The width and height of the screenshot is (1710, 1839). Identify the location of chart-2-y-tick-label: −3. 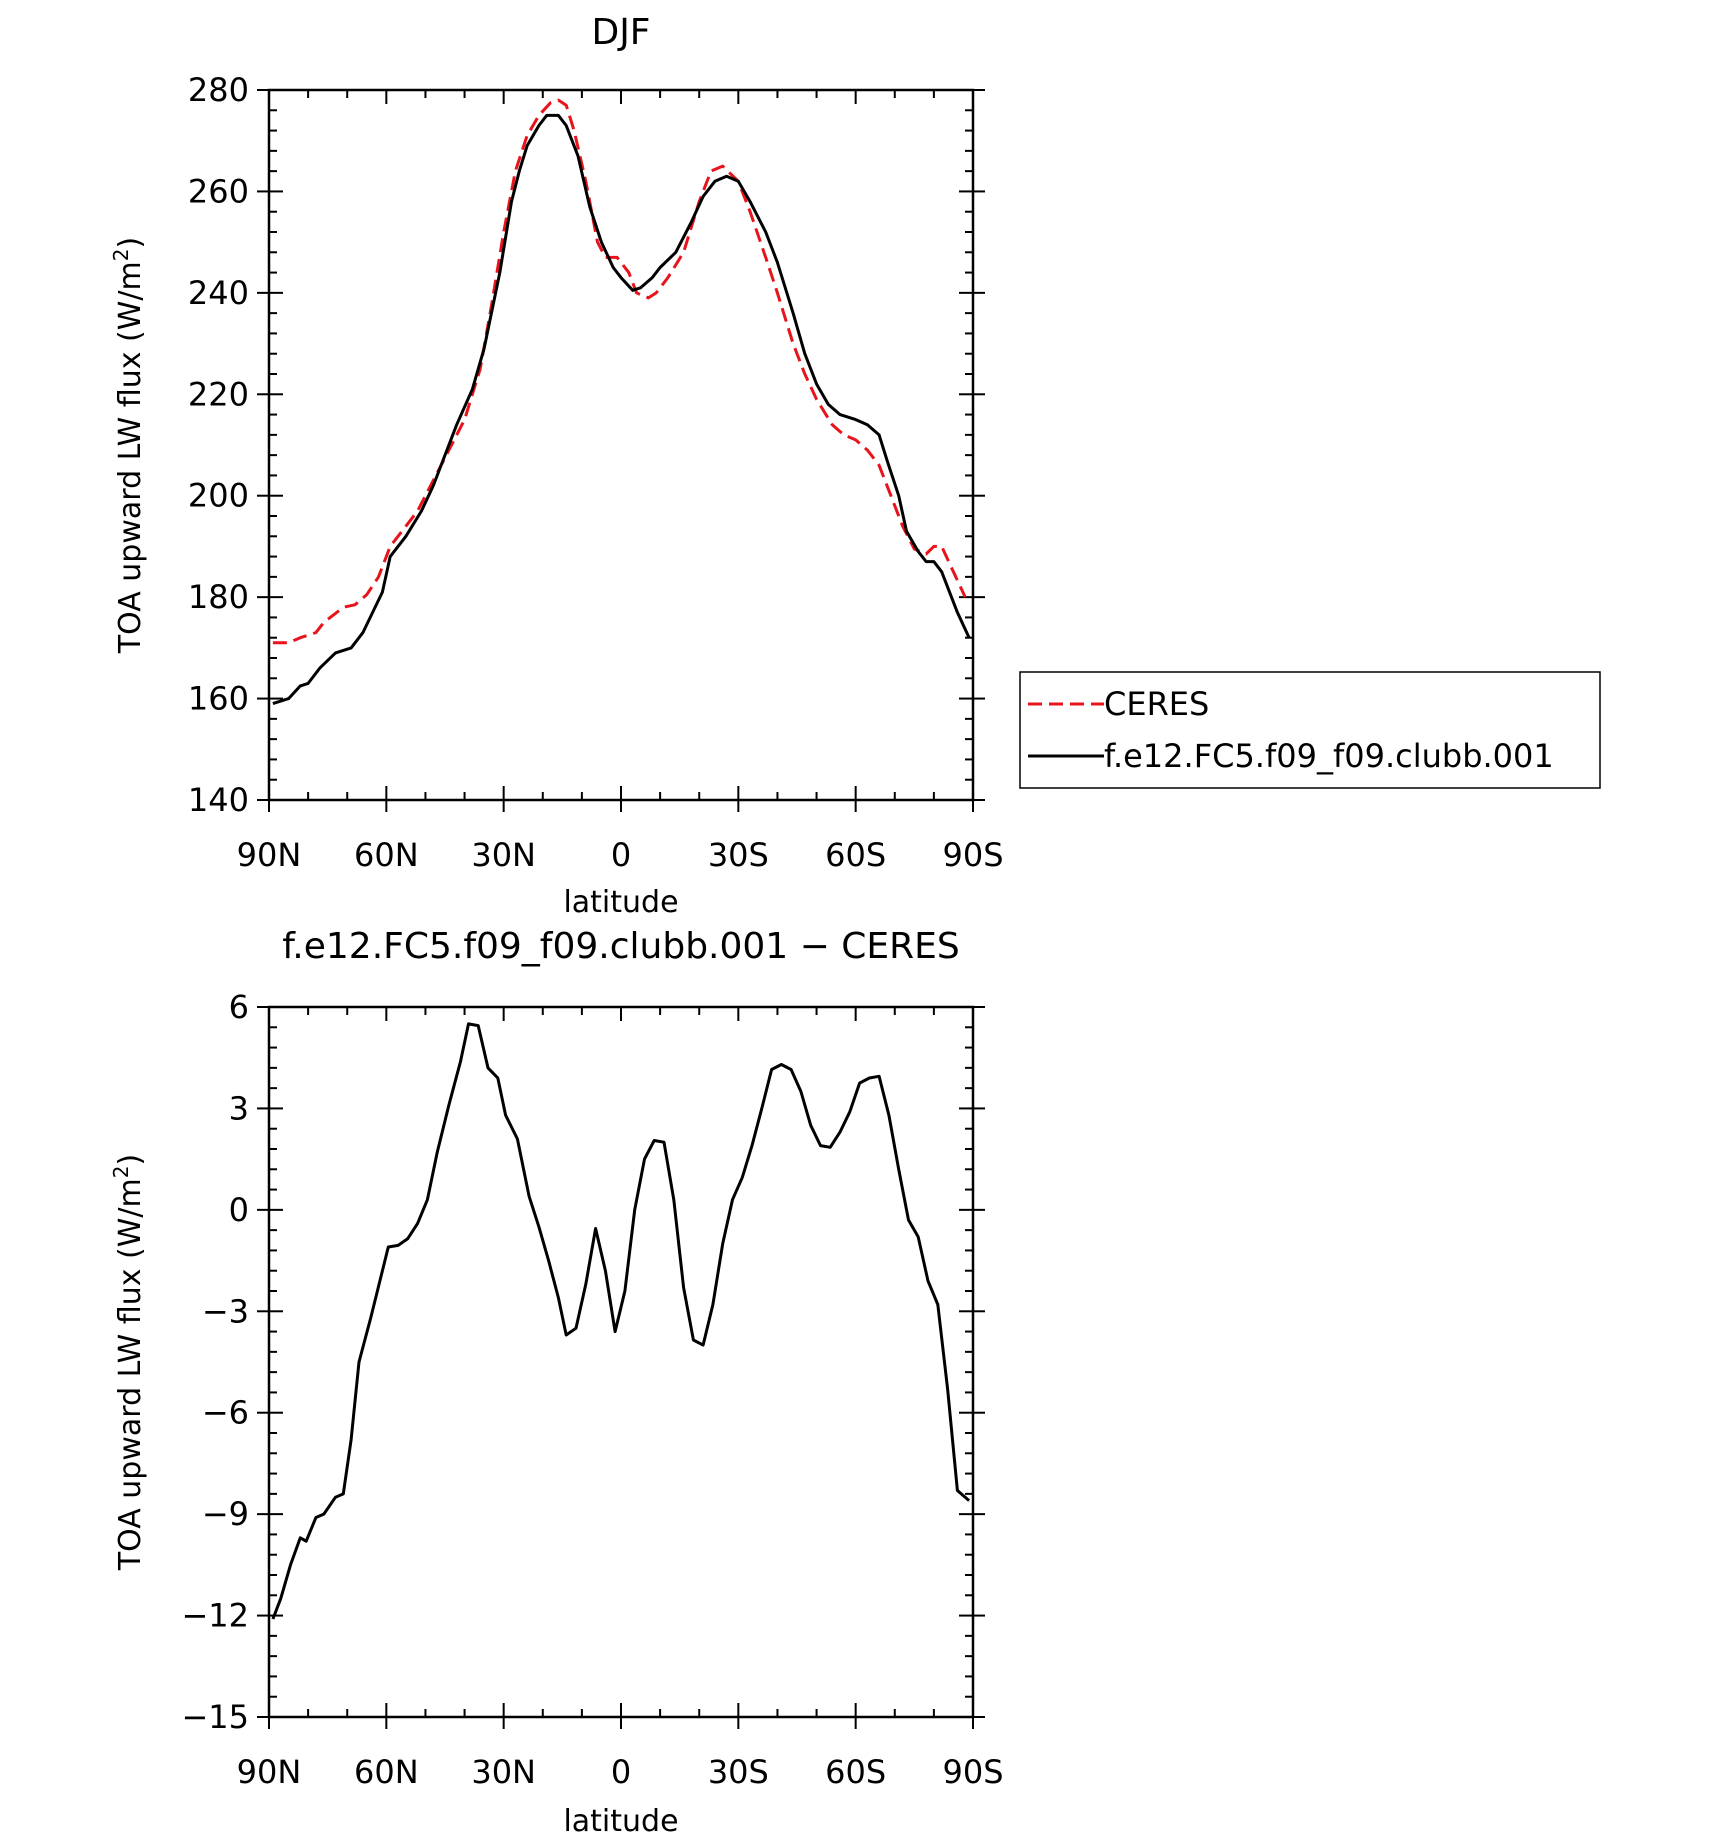
(225, 1311).